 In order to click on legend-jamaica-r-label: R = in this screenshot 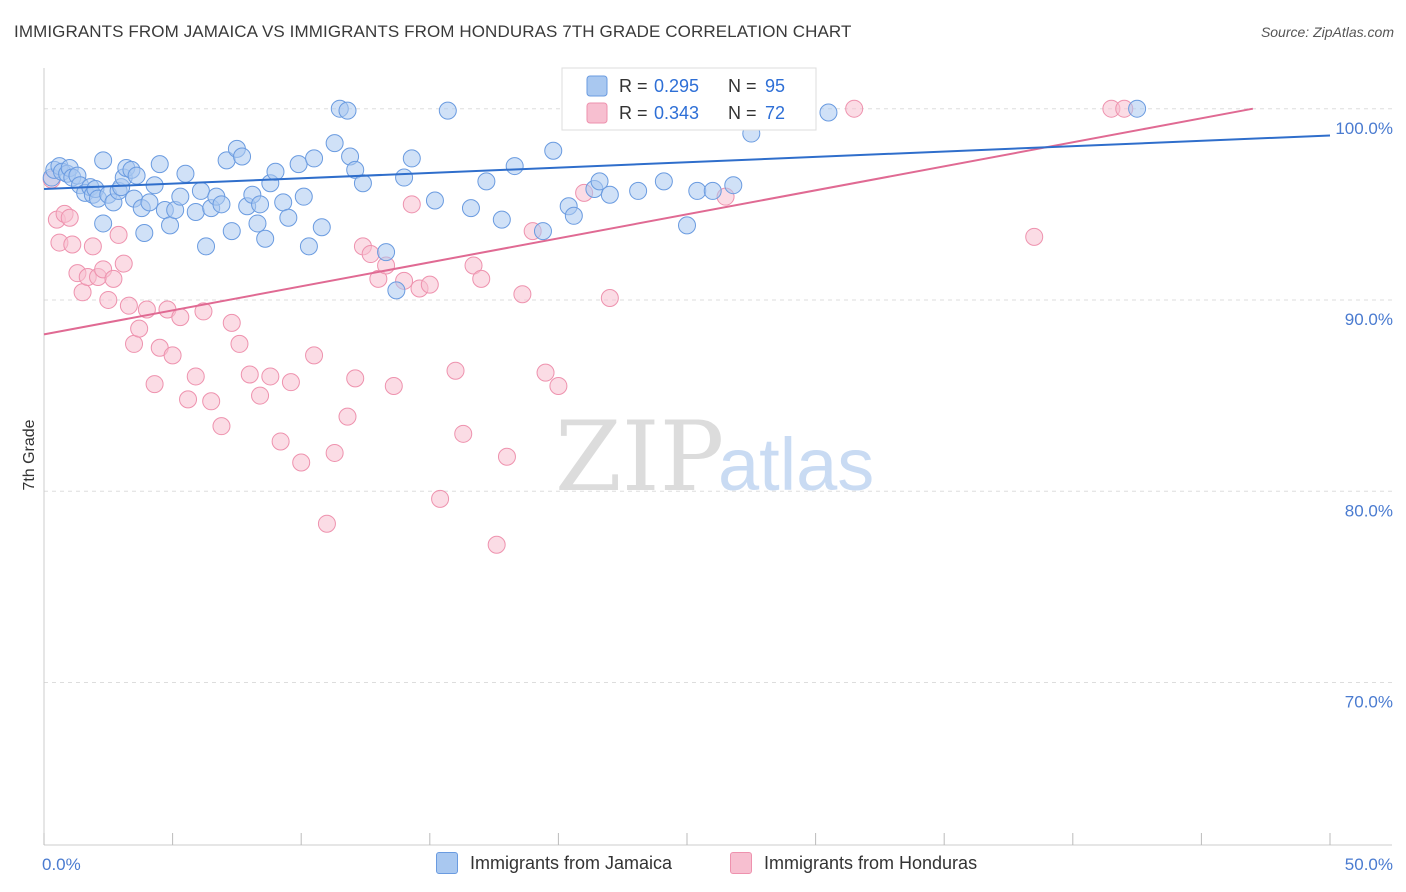, I will do `click(633, 86)`.